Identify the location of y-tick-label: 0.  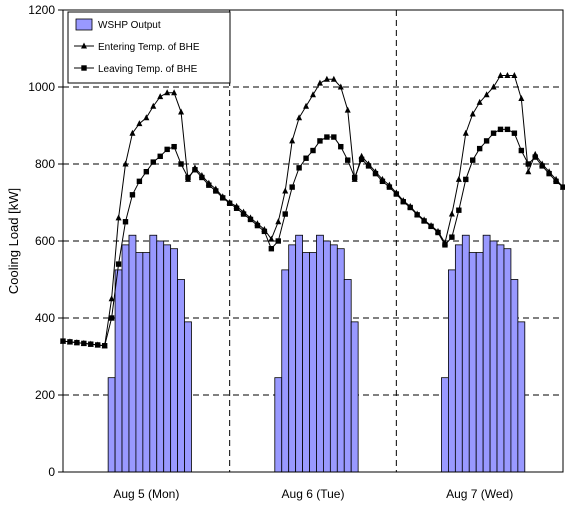
(51, 472).